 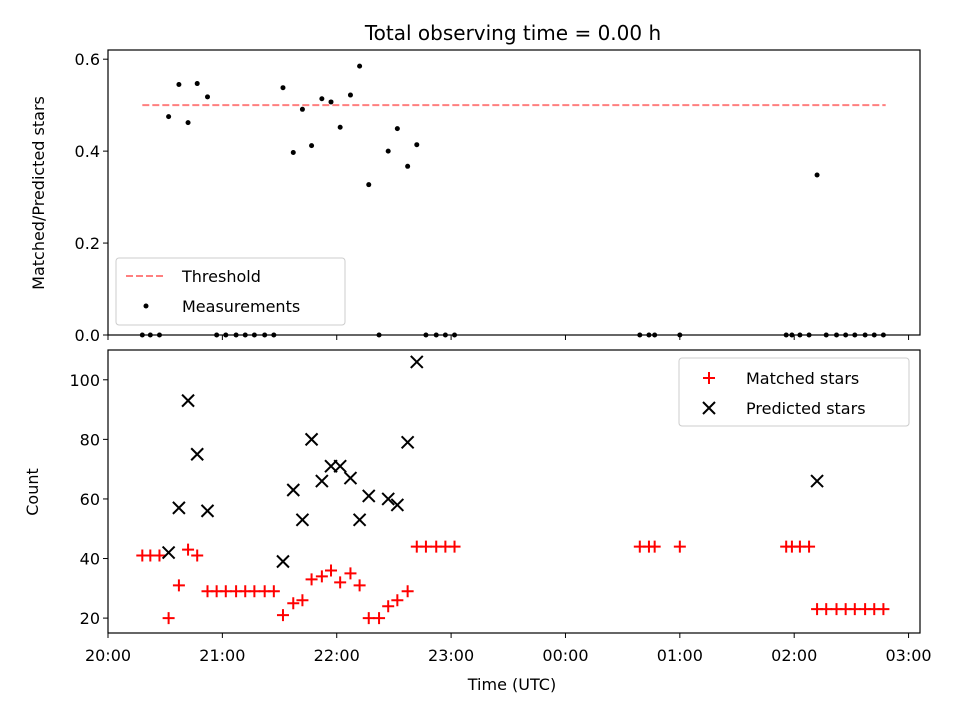 What do you see at coordinates (146, 306) in the screenshot?
I see `measurements-legend-swatch` at bounding box center [146, 306].